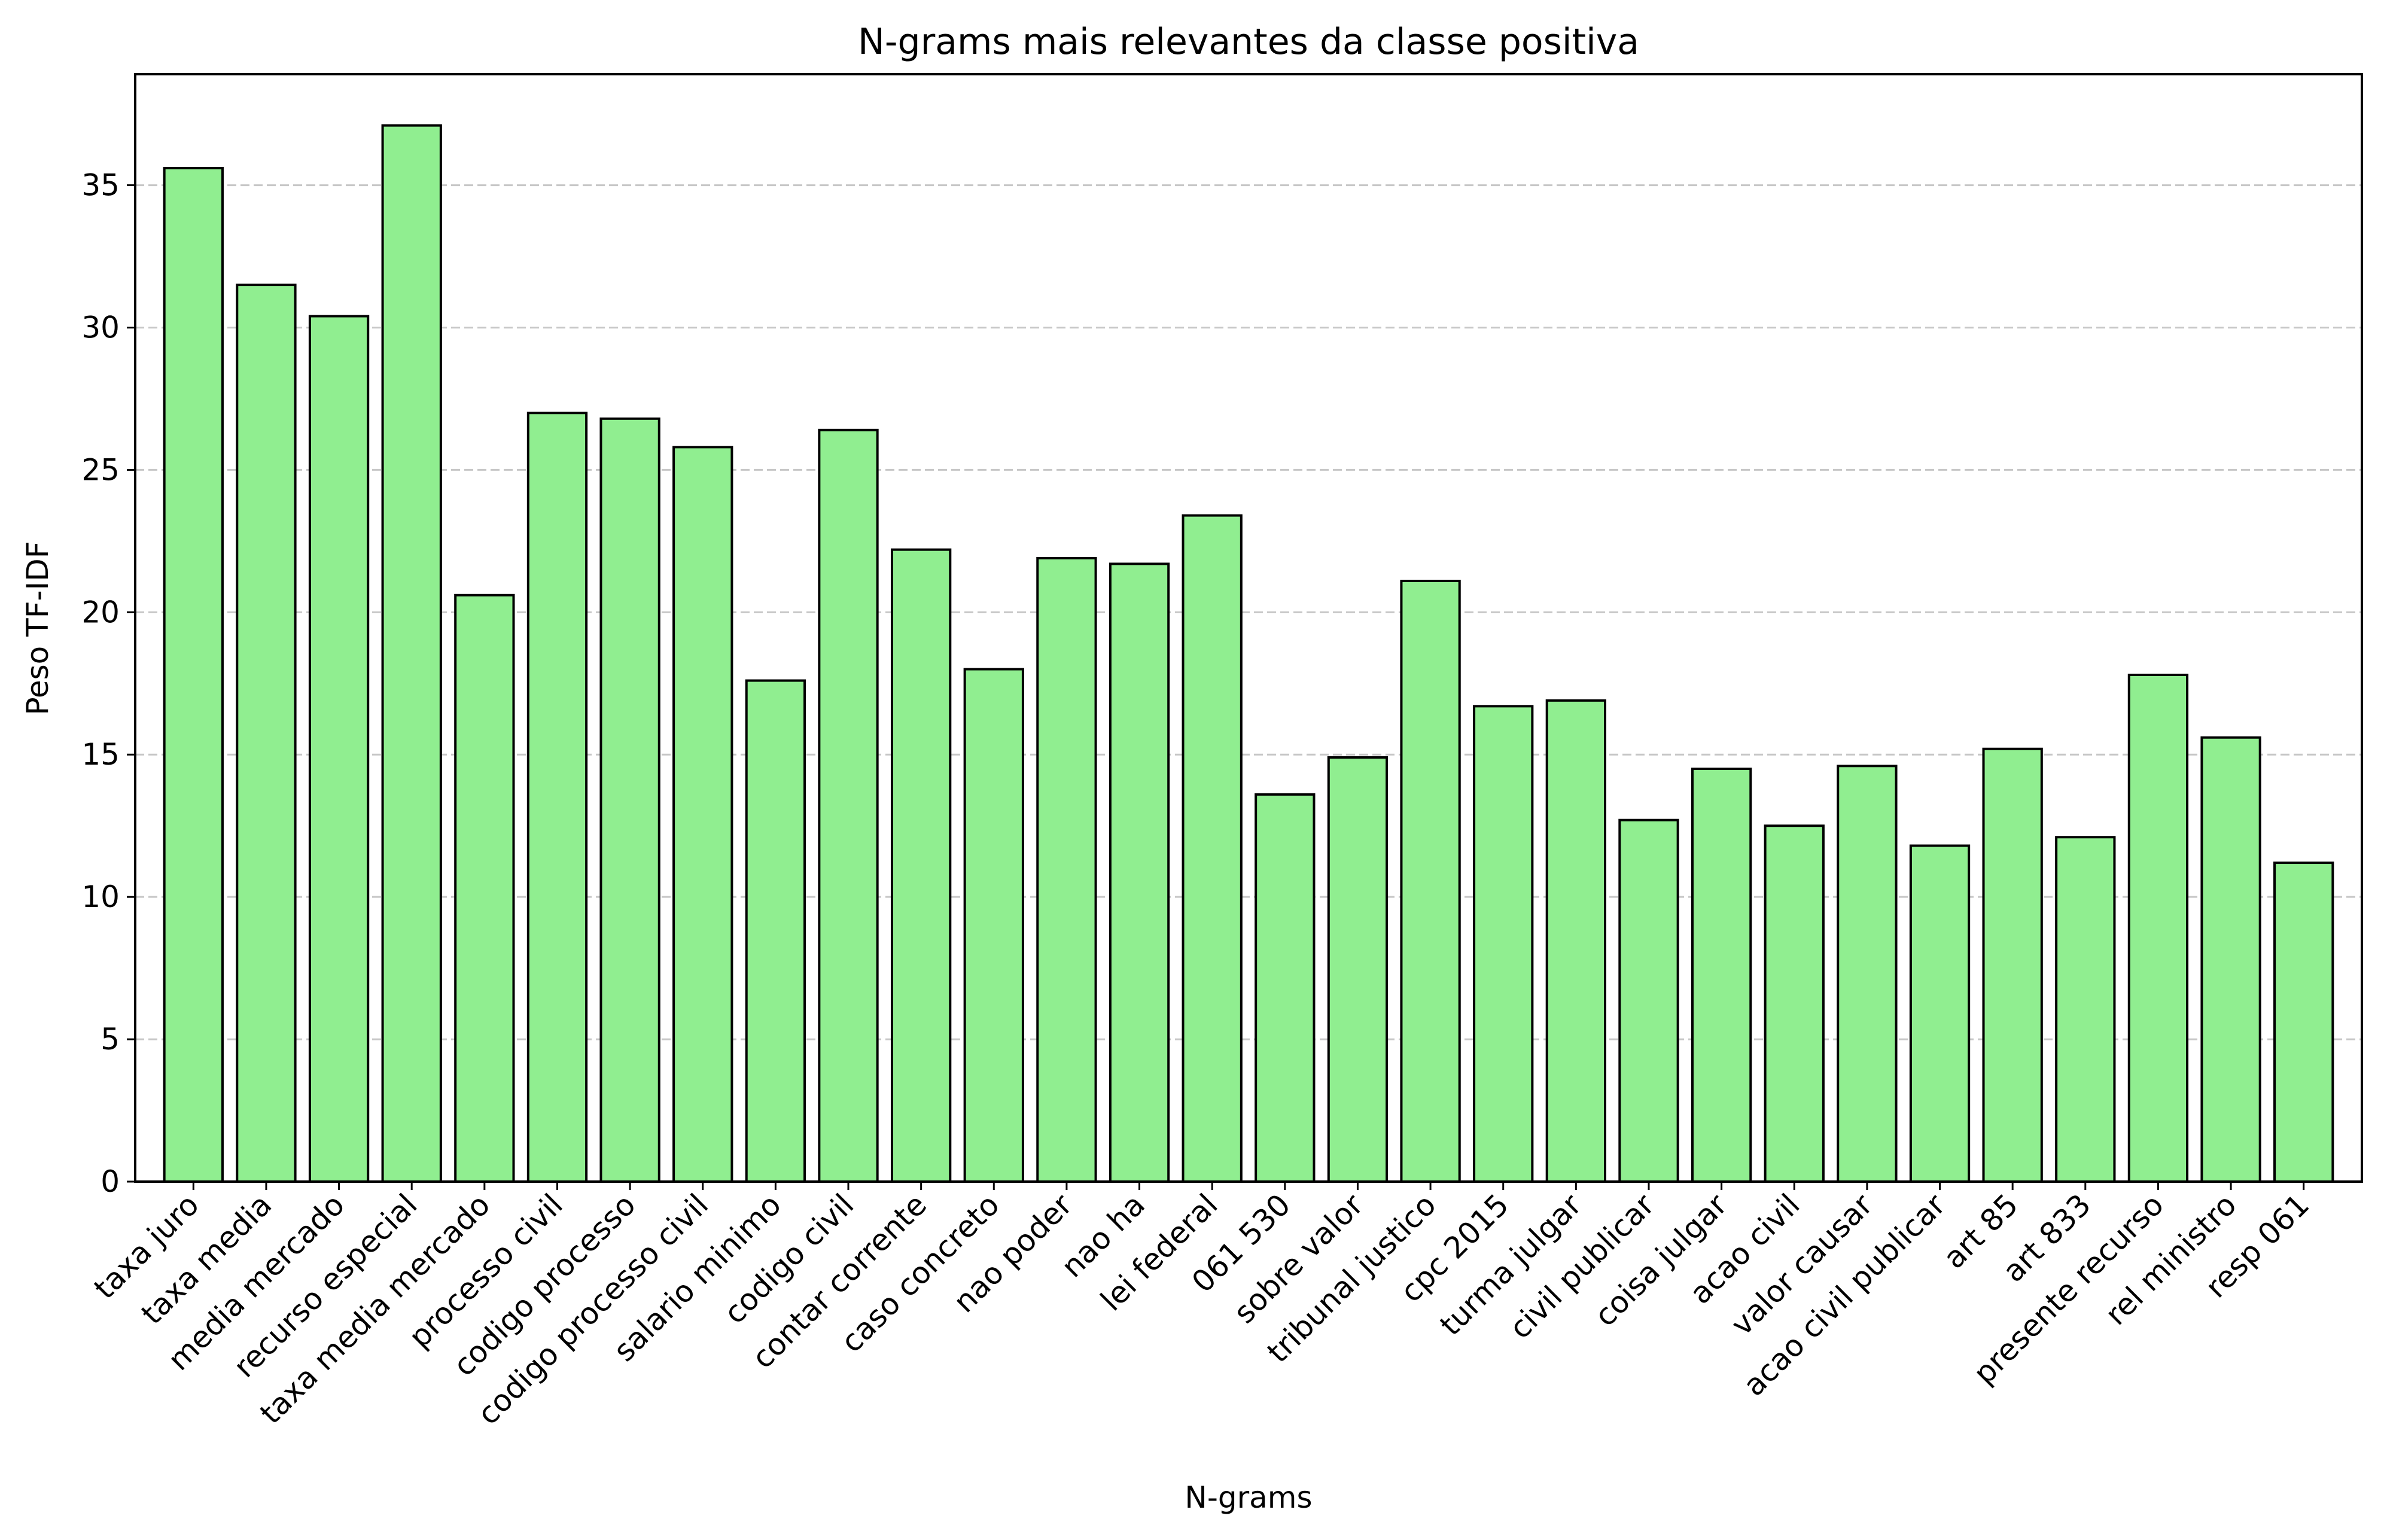  Describe the element at coordinates (1648, 1000) in the screenshot. I see `bar-civil-publicar` at that location.